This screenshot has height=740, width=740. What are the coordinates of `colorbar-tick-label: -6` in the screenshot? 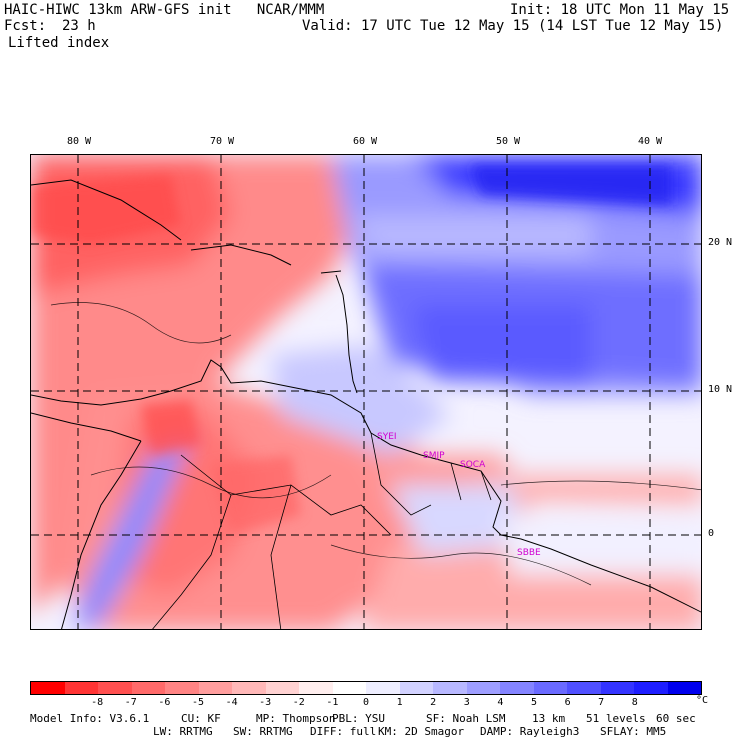 It's located at (164, 702).